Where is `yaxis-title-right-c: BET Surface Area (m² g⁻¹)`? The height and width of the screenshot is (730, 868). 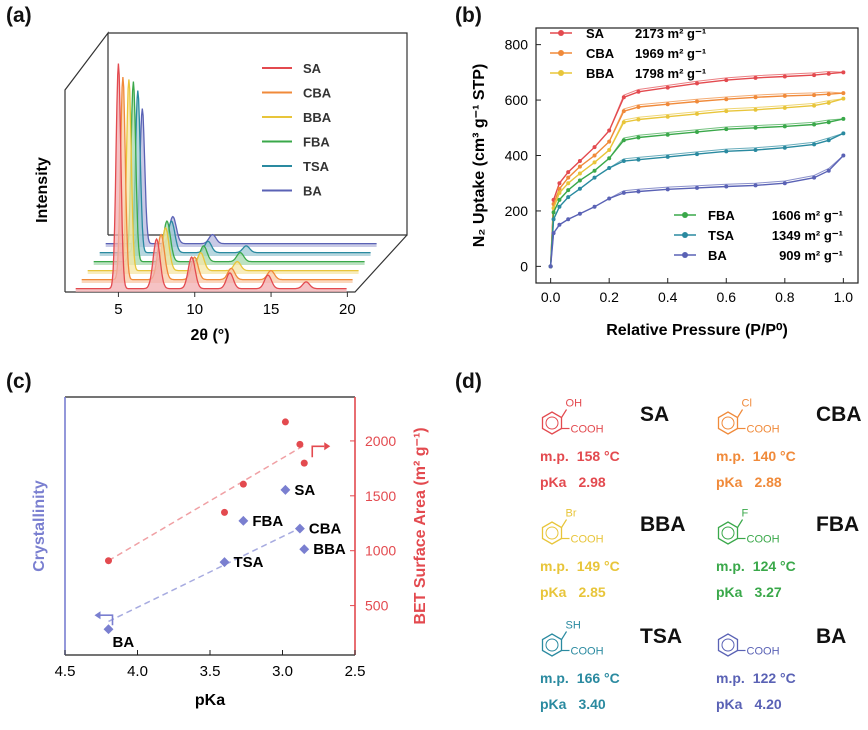 yaxis-title-right-c: BET Surface Area (m² g⁻¹) is located at coordinates (420, 525).